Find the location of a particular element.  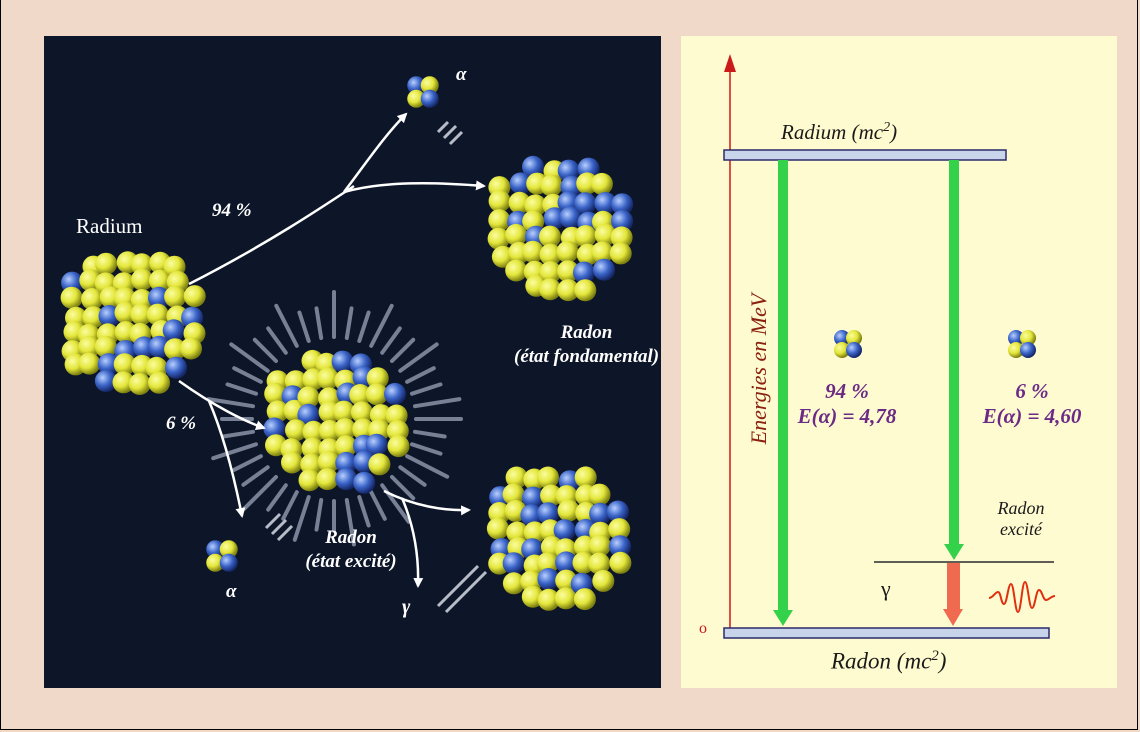

radium-level-label: Radium (mc2) is located at coordinates (839, 132).